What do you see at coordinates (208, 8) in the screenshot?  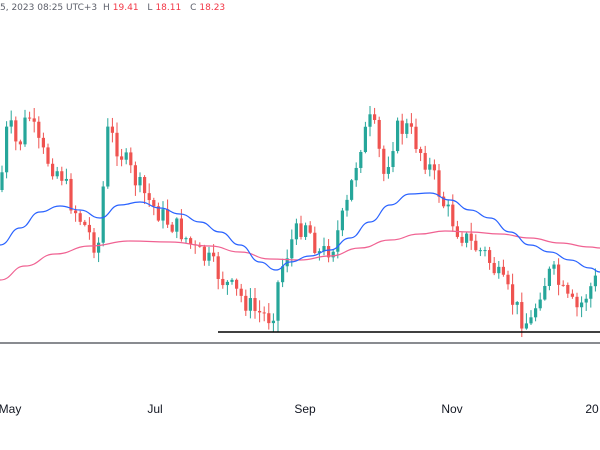 I see `ohlc-close: C 18.23` at bounding box center [208, 8].